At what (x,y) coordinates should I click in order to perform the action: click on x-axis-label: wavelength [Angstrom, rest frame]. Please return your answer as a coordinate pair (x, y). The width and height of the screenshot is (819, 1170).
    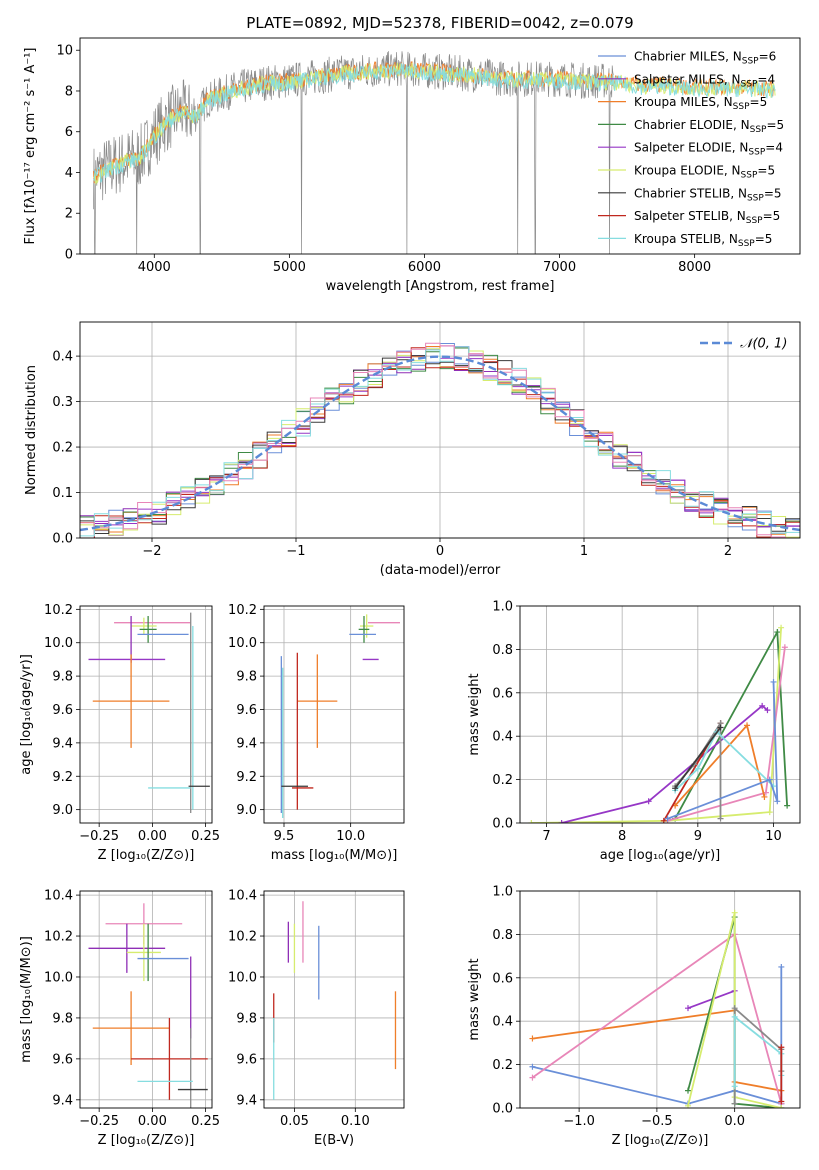
    Looking at the image, I should click on (440, 286).